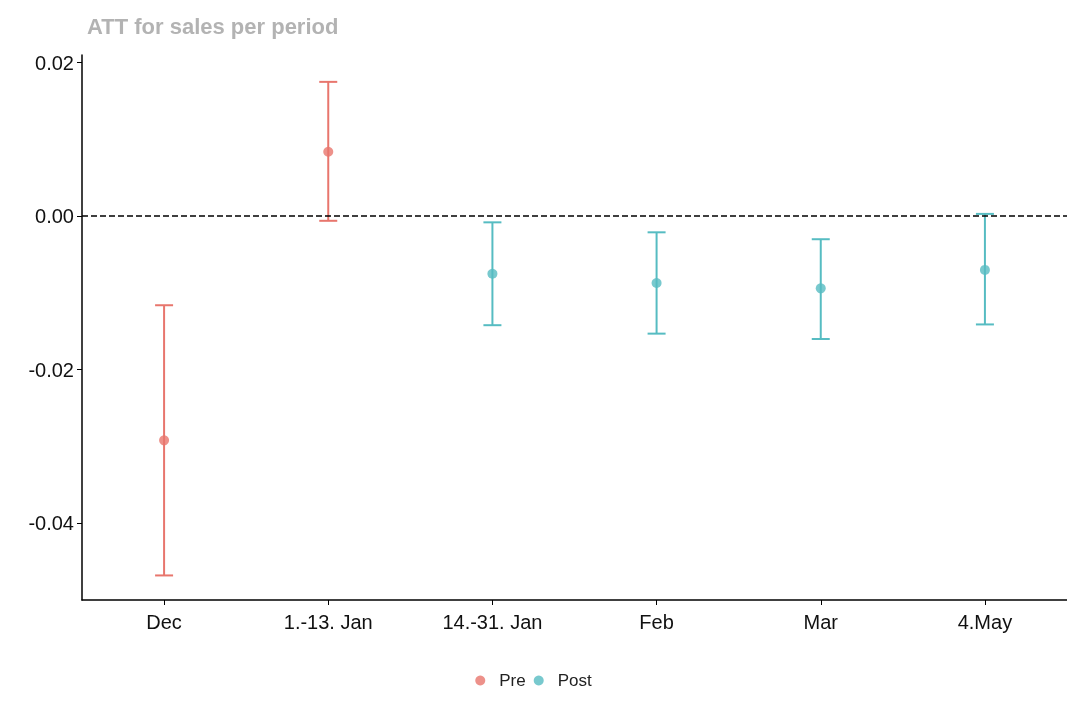 The width and height of the screenshot is (1067, 702). What do you see at coordinates (164, 622) in the screenshot?
I see `x-tick-label: Dec` at bounding box center [164, 622].